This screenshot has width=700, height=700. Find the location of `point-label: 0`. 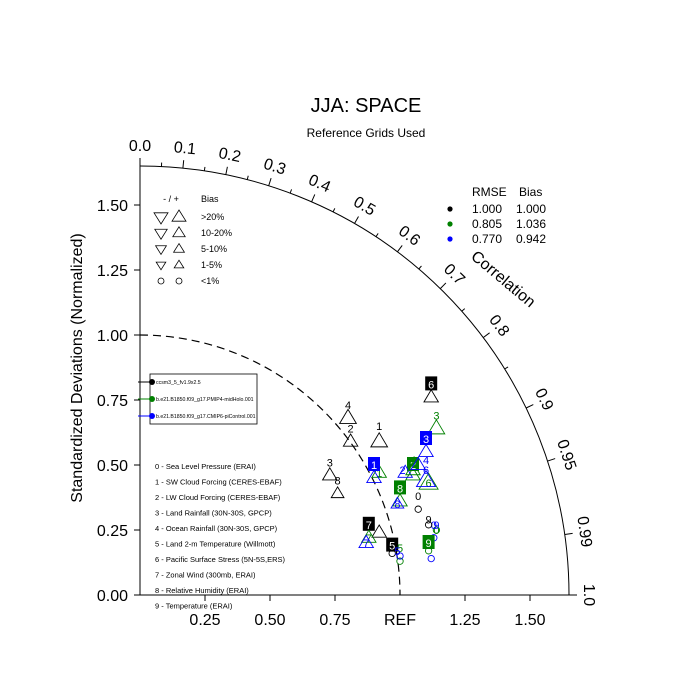

point-label: 0 is located at coordinates (436, 531).